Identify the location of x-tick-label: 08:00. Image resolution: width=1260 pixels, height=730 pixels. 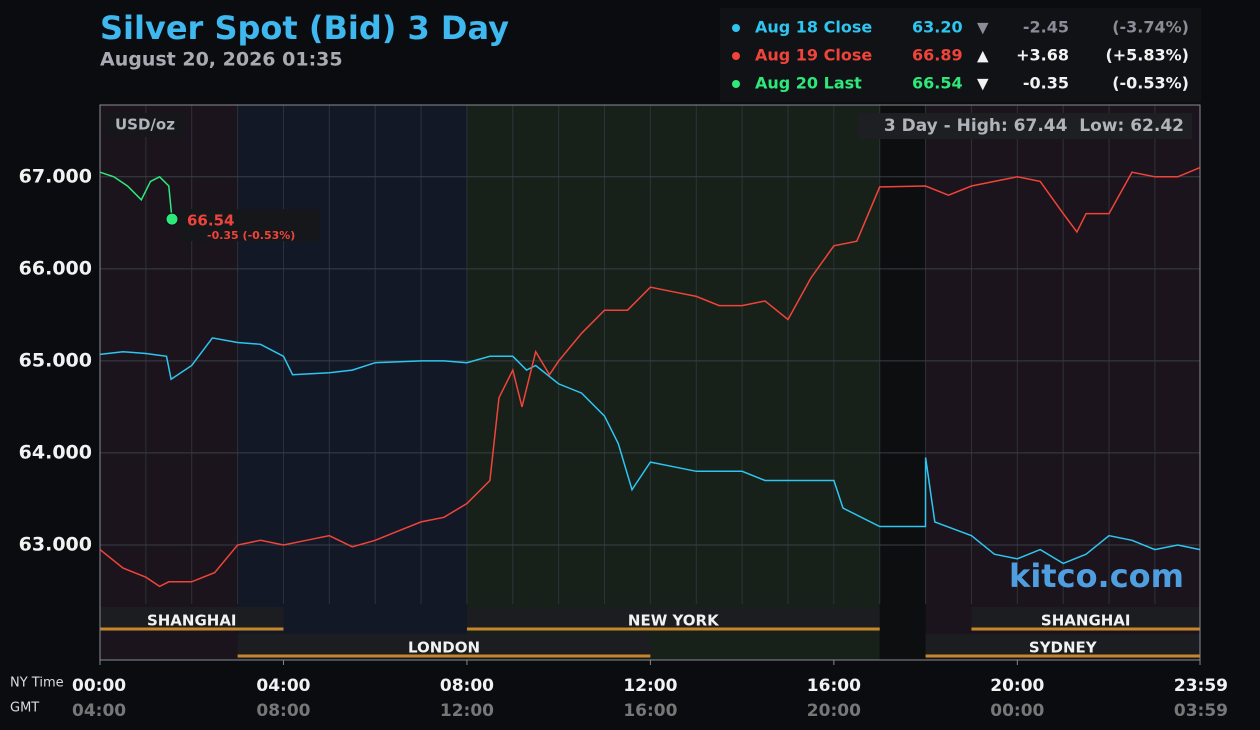
(467, 686).